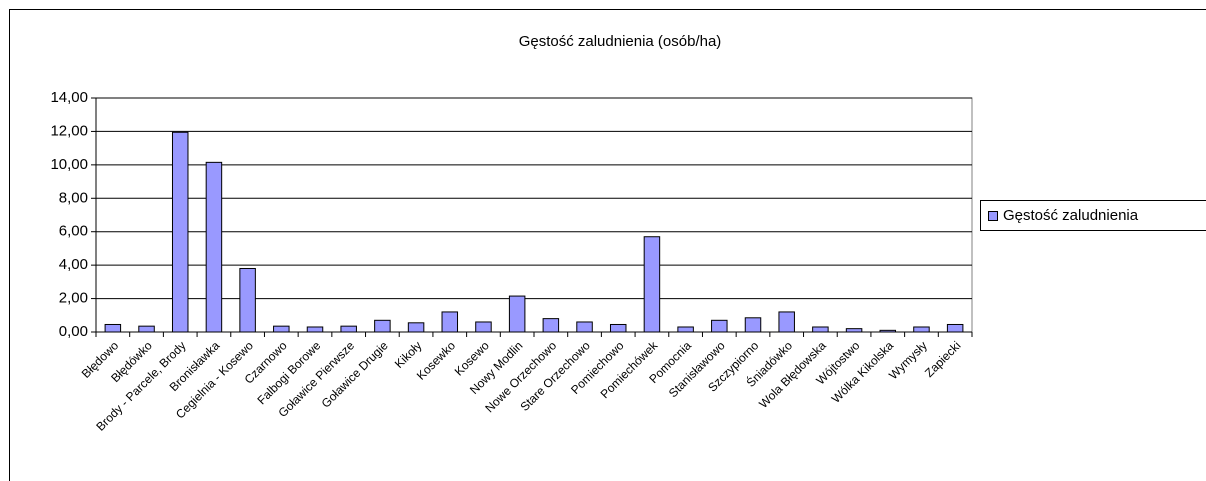 This screenshot has width=1206, height=481. I want to click on legend-label: Gęstość zaludnienia, so click(1071, 215).